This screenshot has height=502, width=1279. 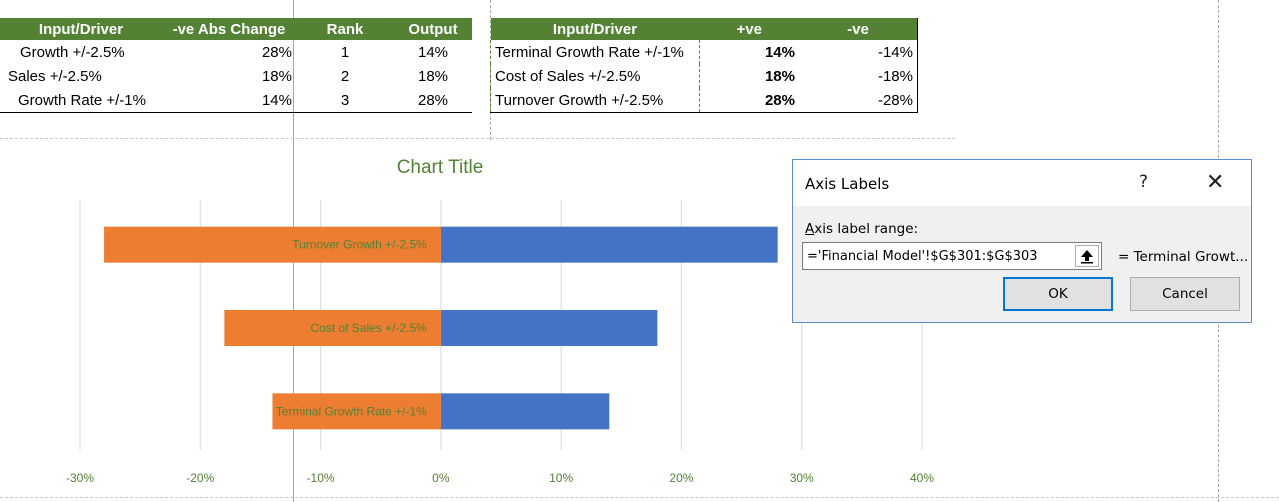 I want to click on cell-output: 28%, so click(x=433, y=100).